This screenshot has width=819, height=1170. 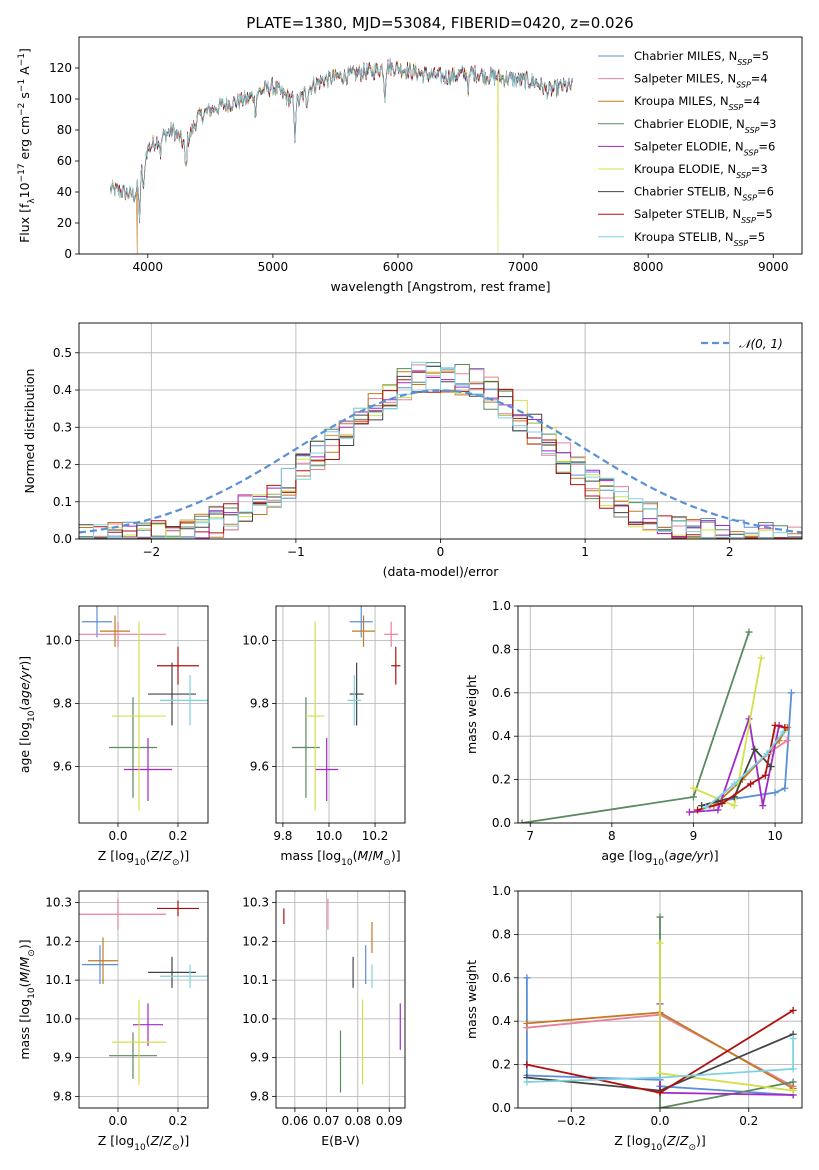 What do you see at coordinates (761, 344) in the screenshot?
I see `legend-label-normal: 𝒩(0, 1)` at bounding box center [761, 344].